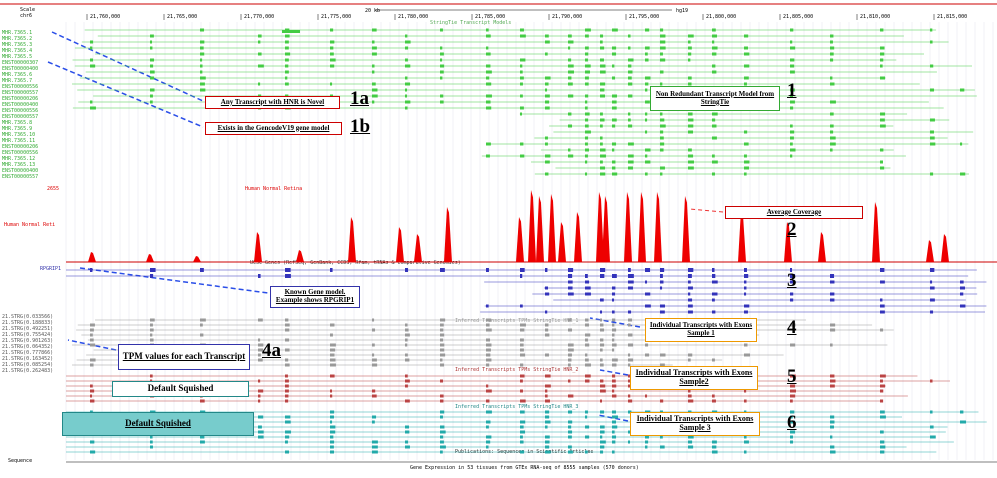 This screenshot has width=997, height=478. I want to click on tpm-label: 21.STRG(0.188833), so click(27, 323).